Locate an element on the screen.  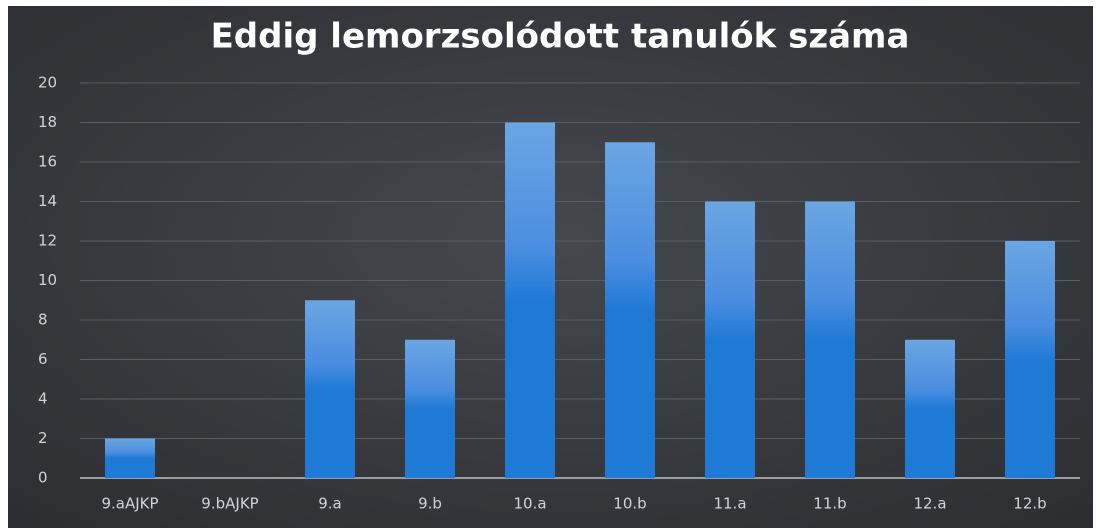
y-tick-label: 18 is located at coordinates (47, 122).